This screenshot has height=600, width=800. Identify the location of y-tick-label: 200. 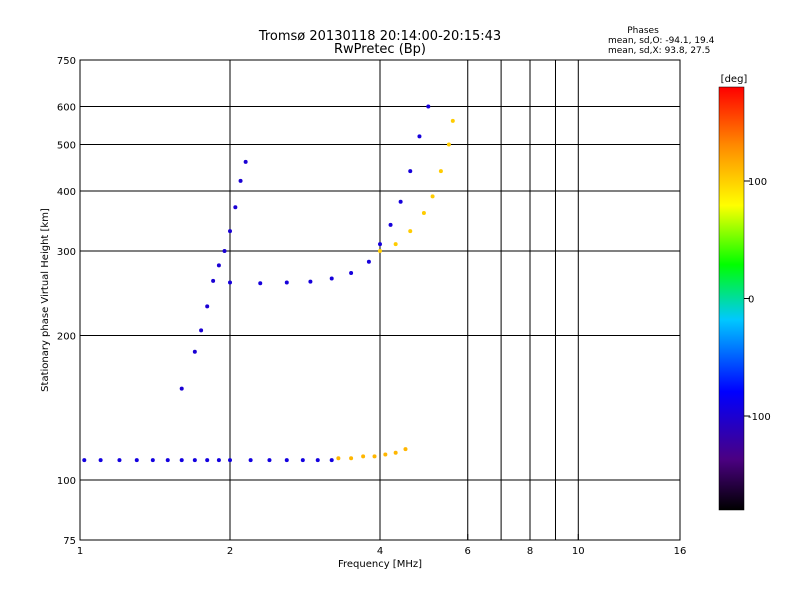
(66, 337).